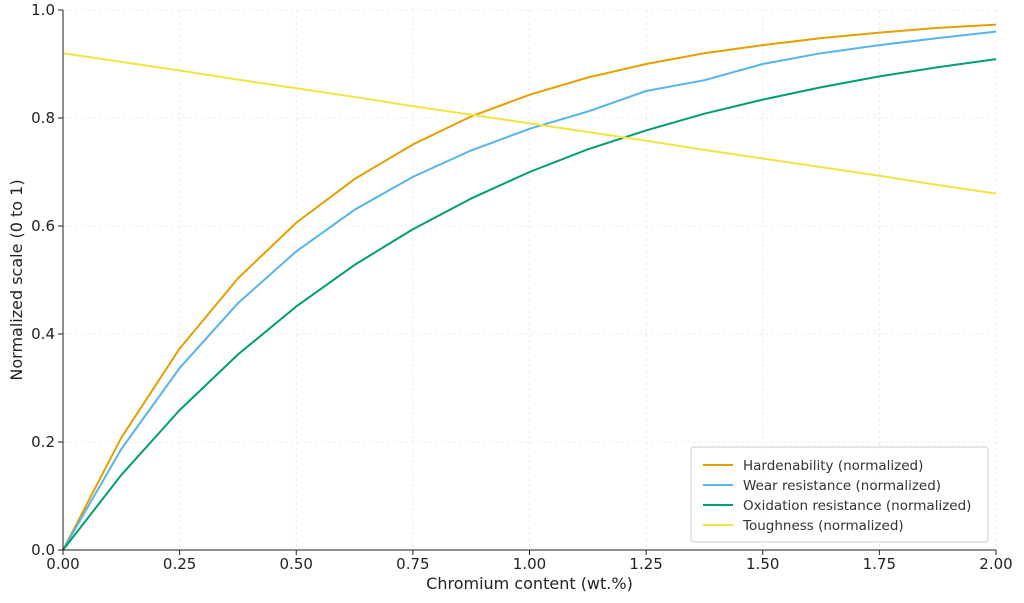 This screenshot has height=603, width=1024. I want to click on x-tick-label-6: 1.50, so click(762, 564).